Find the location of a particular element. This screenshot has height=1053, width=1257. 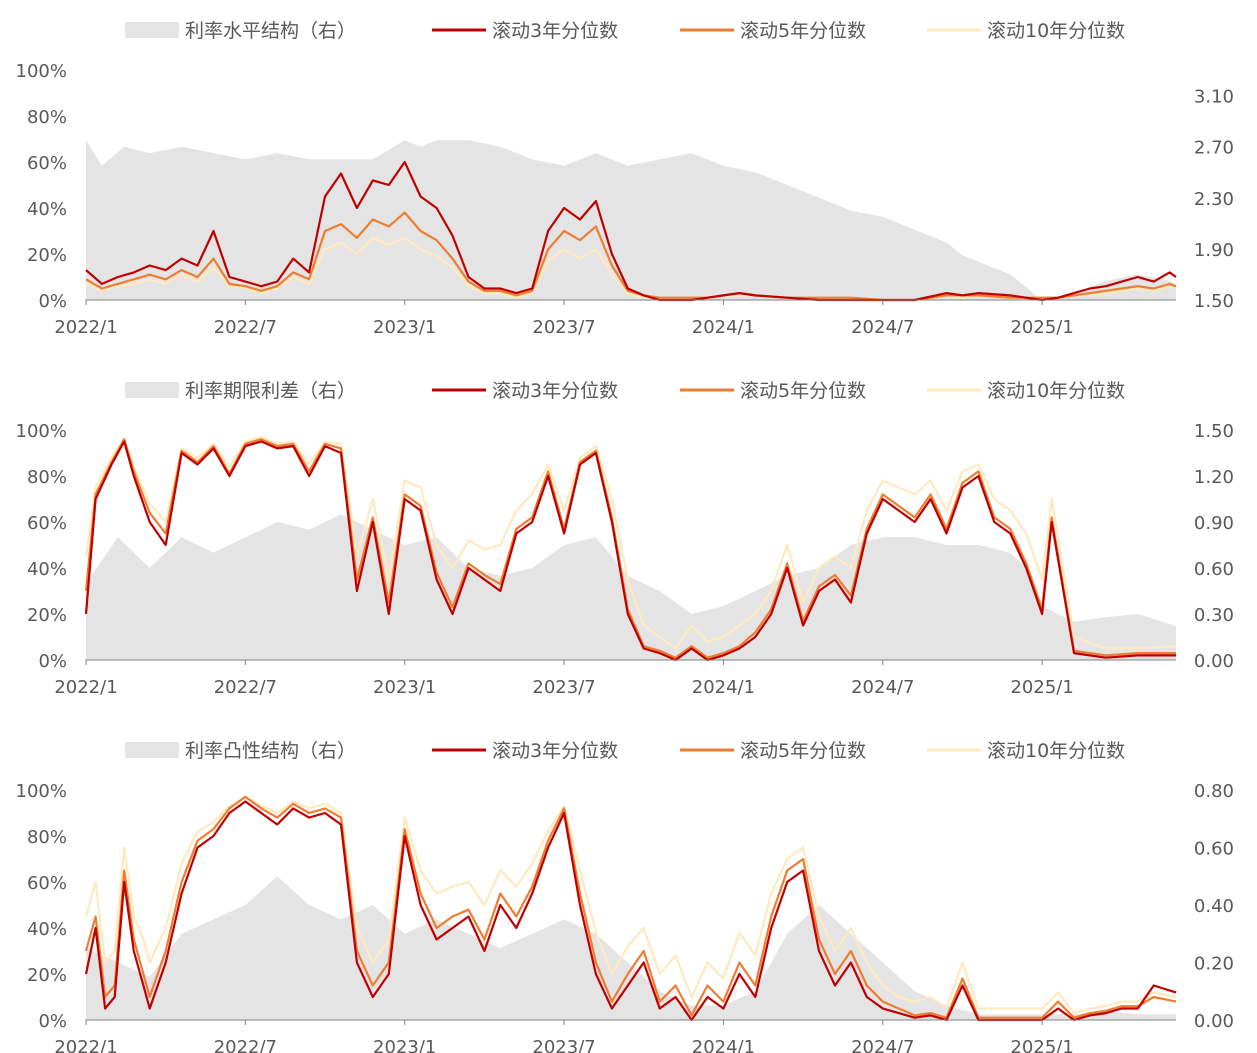

legend: 利率期限利差（右） 滚动3年分位数 滚动5年分位数 滚动10年分位数 is located at coordinates (625, 391).